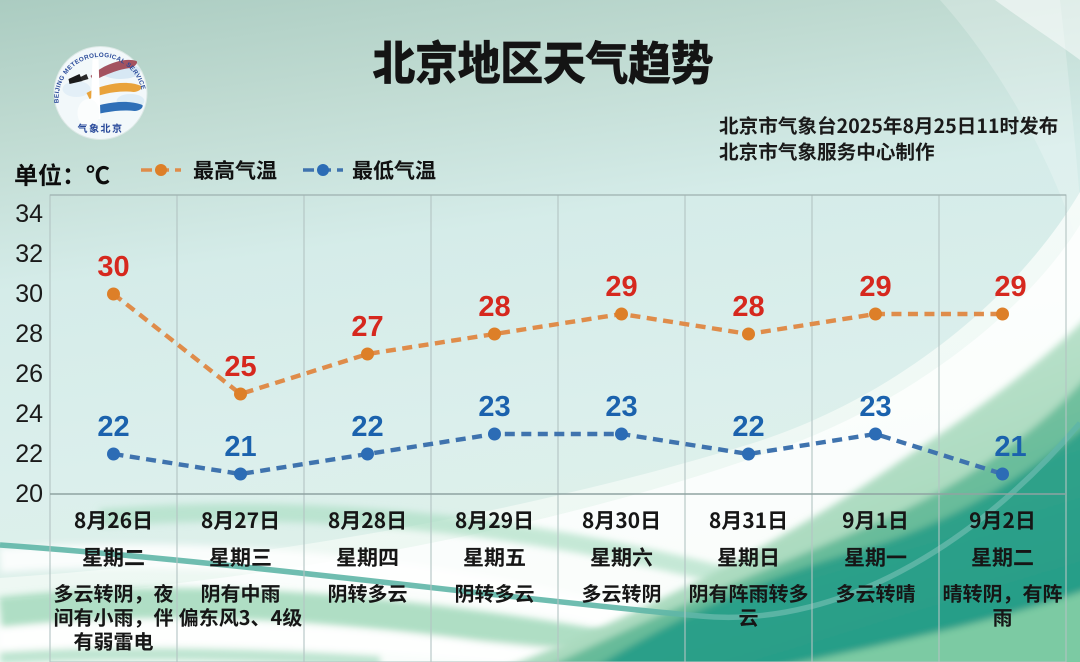 The height and width of the screenshot is (662, 1080). I want to click on svg-text: 20, so click(29, 494).